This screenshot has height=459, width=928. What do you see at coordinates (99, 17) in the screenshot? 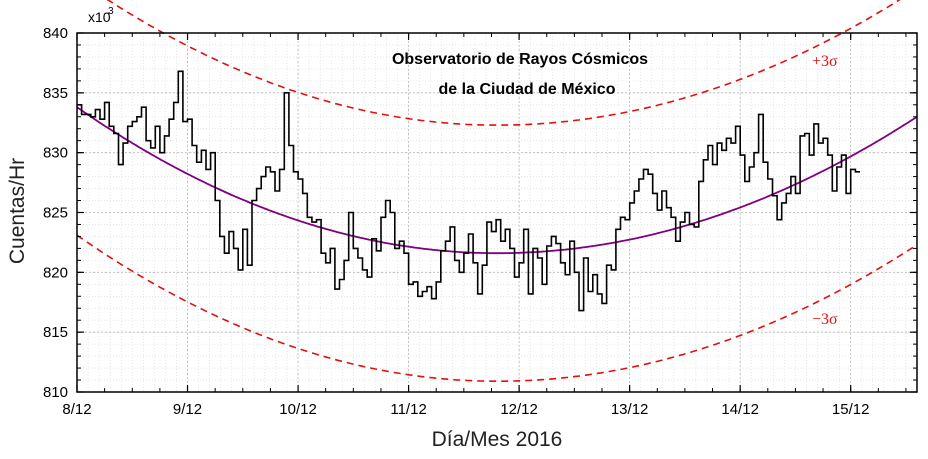
I see `y-multiplier-label: x10` at bounding box center [99, 17].